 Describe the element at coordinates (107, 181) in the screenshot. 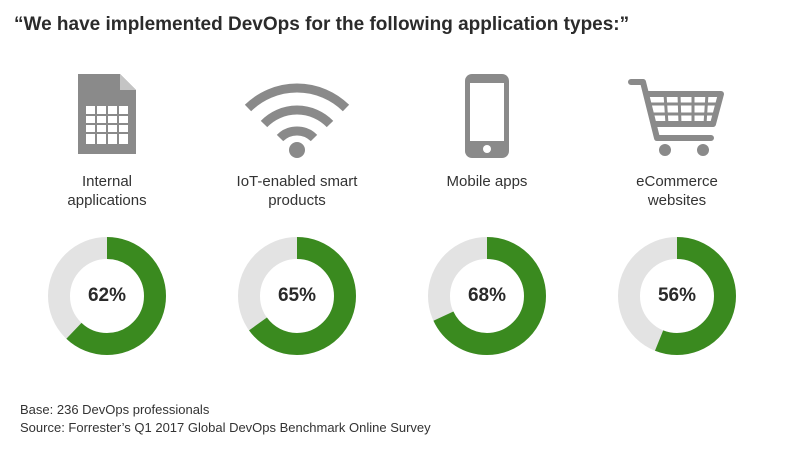

I see `category-label-line: Internal` at that location.